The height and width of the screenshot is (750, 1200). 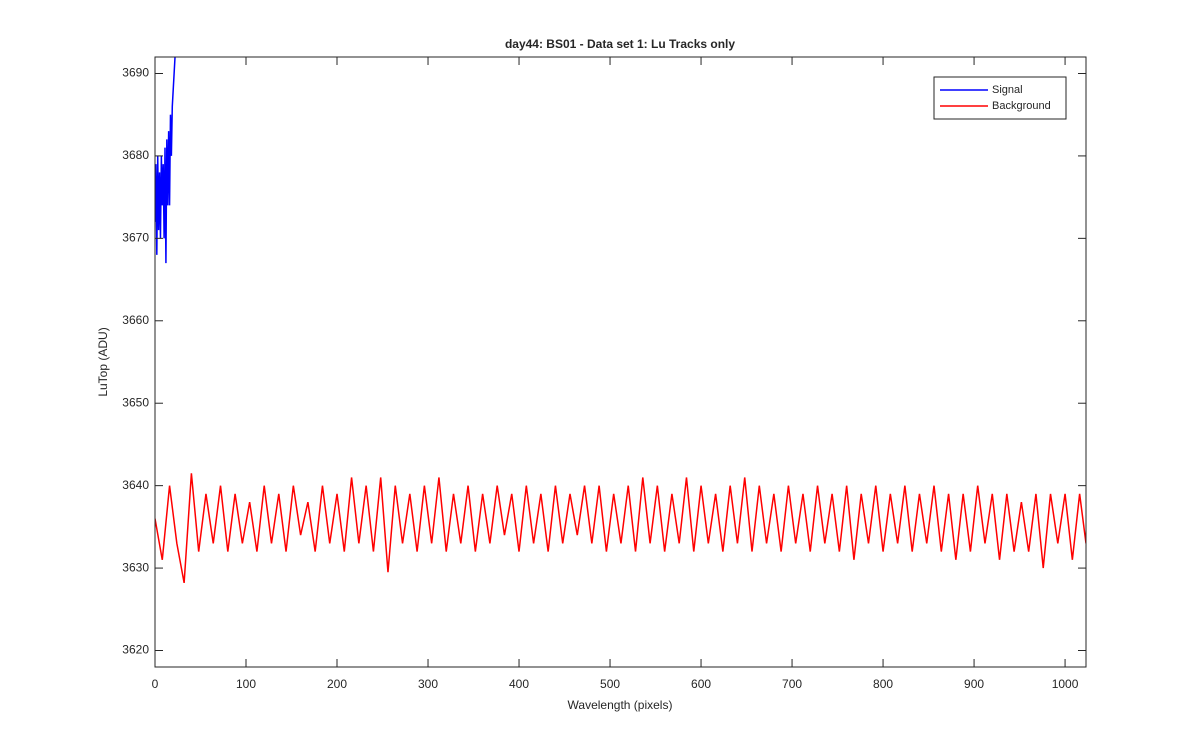 What do you see at coordinates (135, 567) in the screenshot?
I see `y-tick-label: 3630` at bounding box center [135, 567].